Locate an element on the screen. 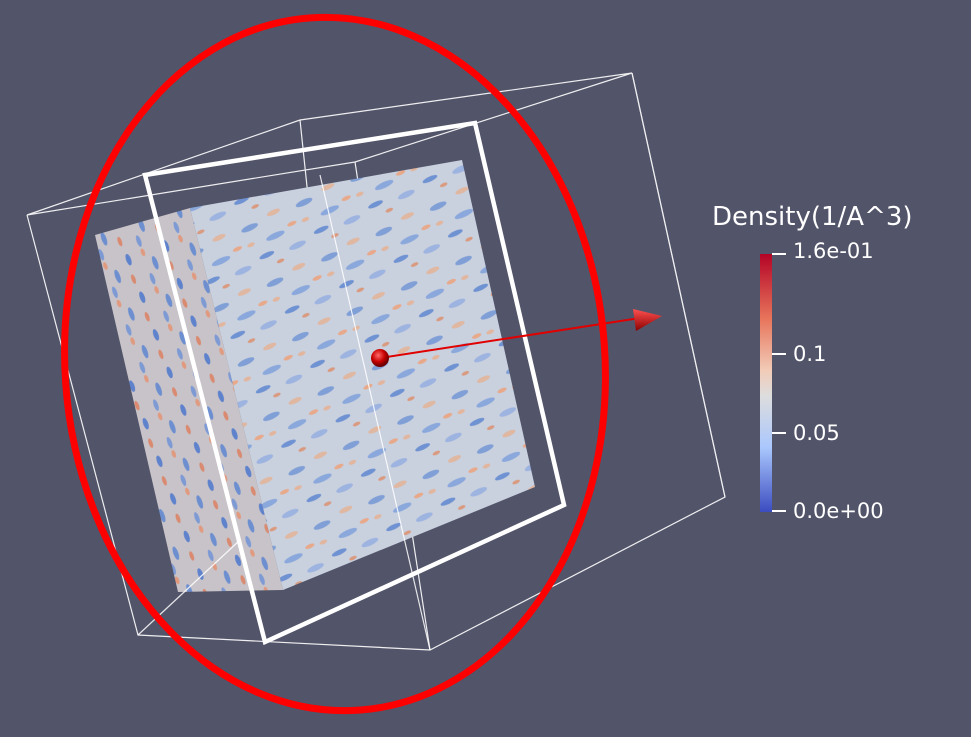  normal-arrow-shaft is located at coordinates (510, 338).